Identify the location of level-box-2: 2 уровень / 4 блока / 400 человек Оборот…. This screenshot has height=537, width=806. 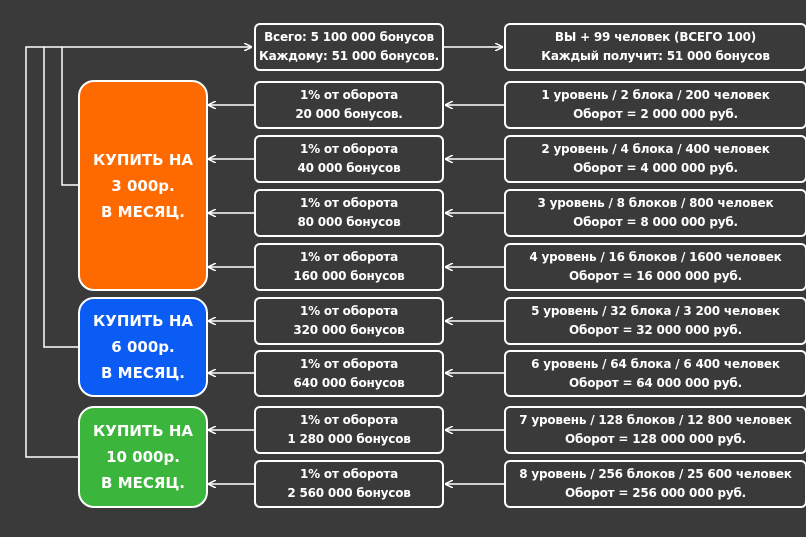
(655, 159).